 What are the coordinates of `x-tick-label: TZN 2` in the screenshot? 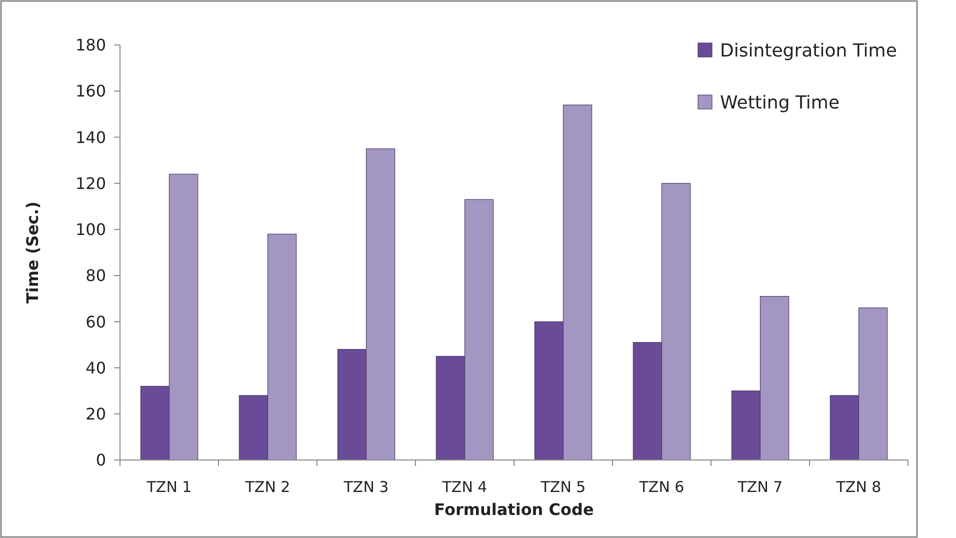 It's located at (267, 487).